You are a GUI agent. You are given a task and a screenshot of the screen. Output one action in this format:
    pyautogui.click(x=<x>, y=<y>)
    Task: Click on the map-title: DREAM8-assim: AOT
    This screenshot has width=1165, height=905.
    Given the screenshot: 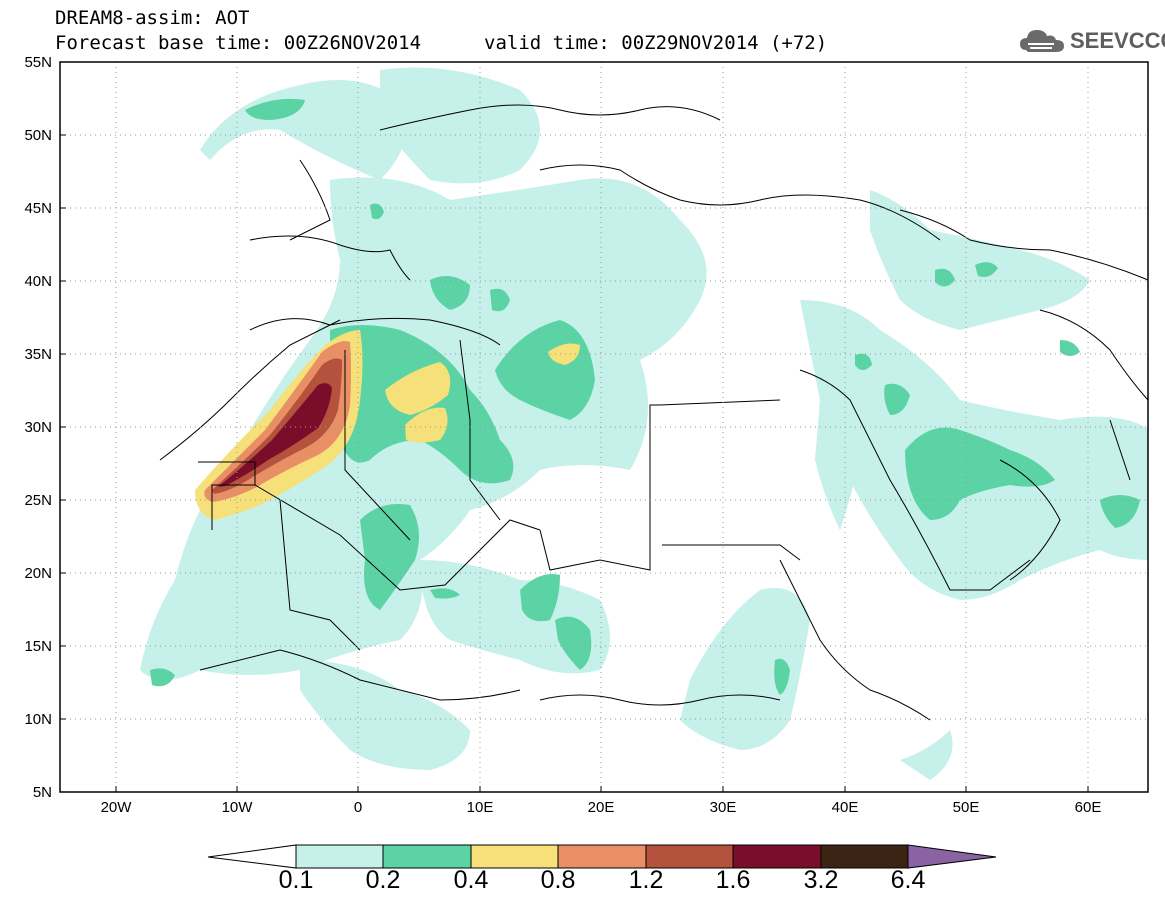 What is the action you would take?
    pyautogui.click(x=152, y=18)
    